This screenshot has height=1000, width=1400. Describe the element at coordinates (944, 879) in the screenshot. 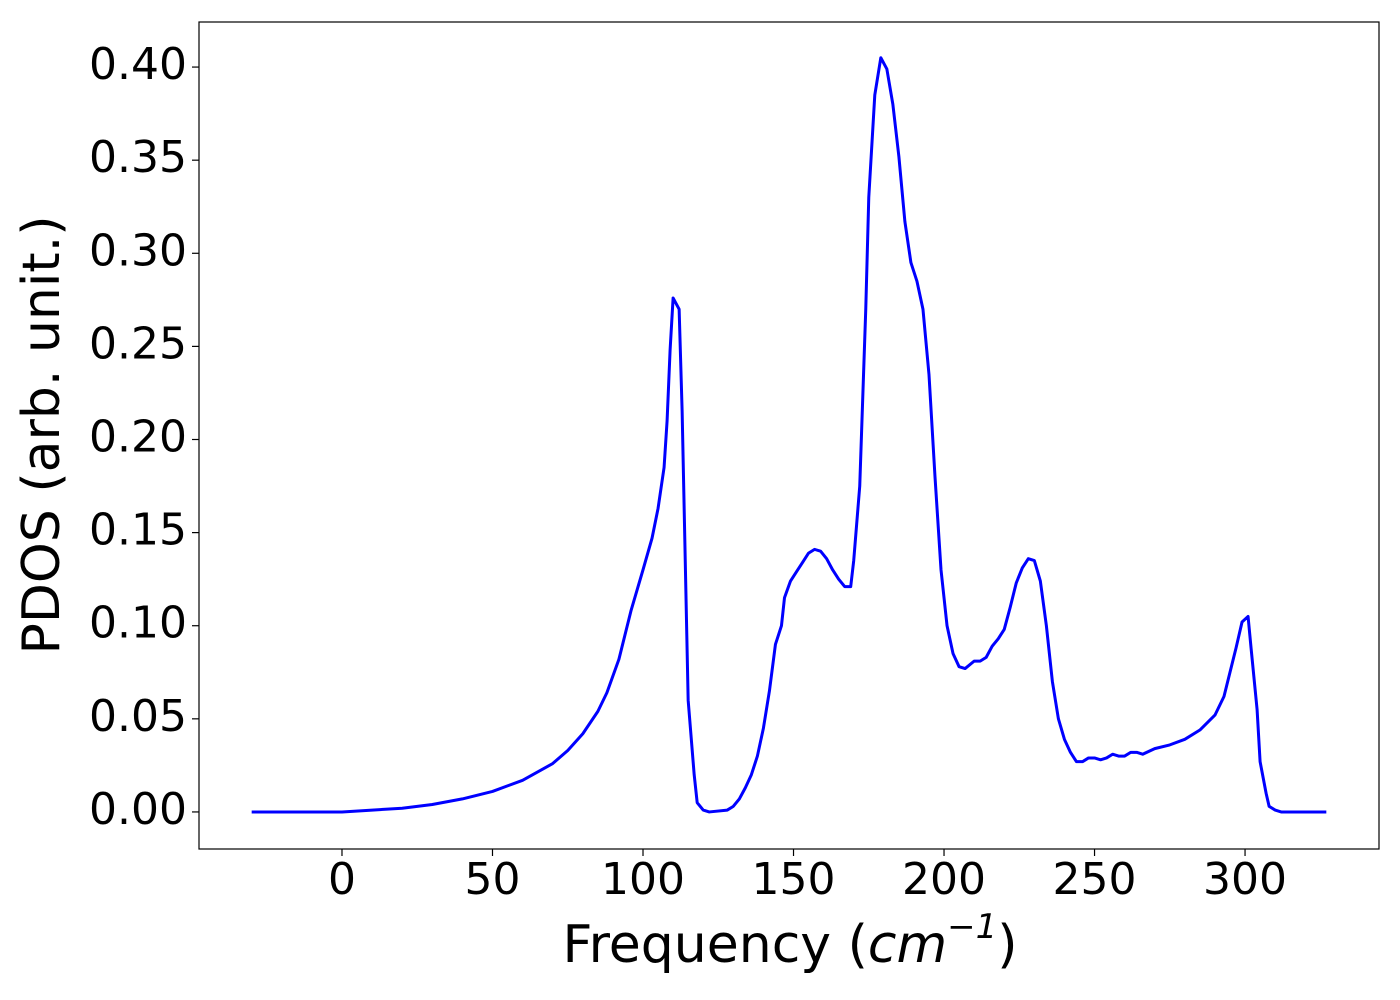

I see `x-tick-label: 200` at that location.